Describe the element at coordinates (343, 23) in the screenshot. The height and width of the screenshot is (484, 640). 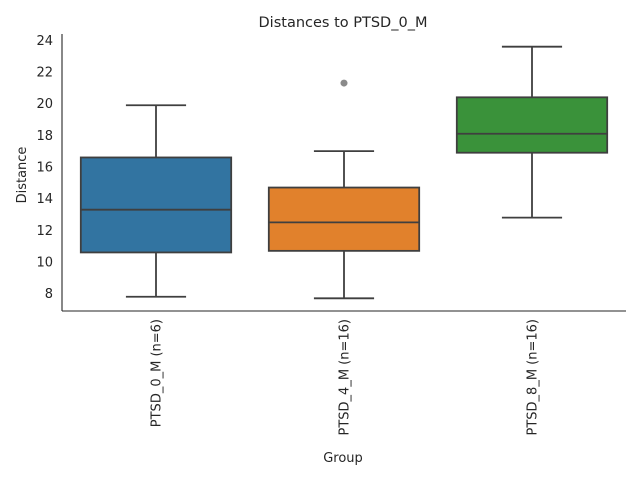
I see `chart-title: Distances to PTSD_0_M` at that location.